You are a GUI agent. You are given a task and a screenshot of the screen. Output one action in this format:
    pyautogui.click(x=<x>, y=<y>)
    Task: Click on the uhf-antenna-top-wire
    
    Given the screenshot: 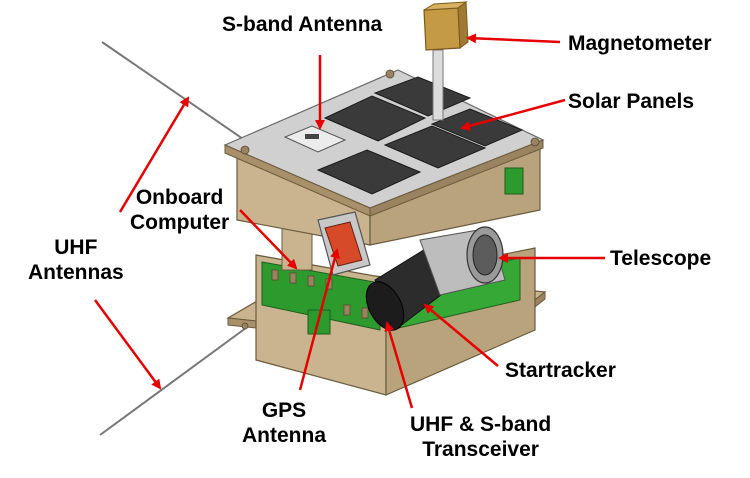 What is the action you would take?
    pyautogui.click(x=182, y=97)
    